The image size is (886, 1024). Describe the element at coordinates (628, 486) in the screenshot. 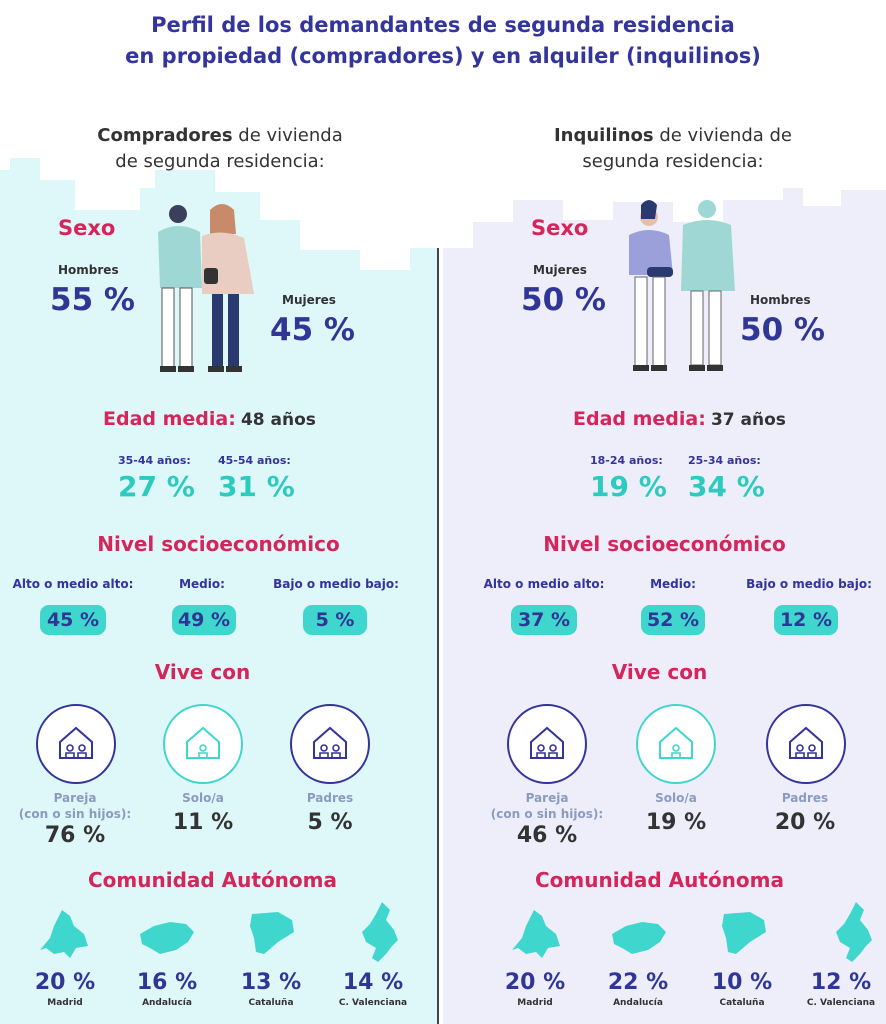

I see `edad-group-1-value: 19 %` at that location.